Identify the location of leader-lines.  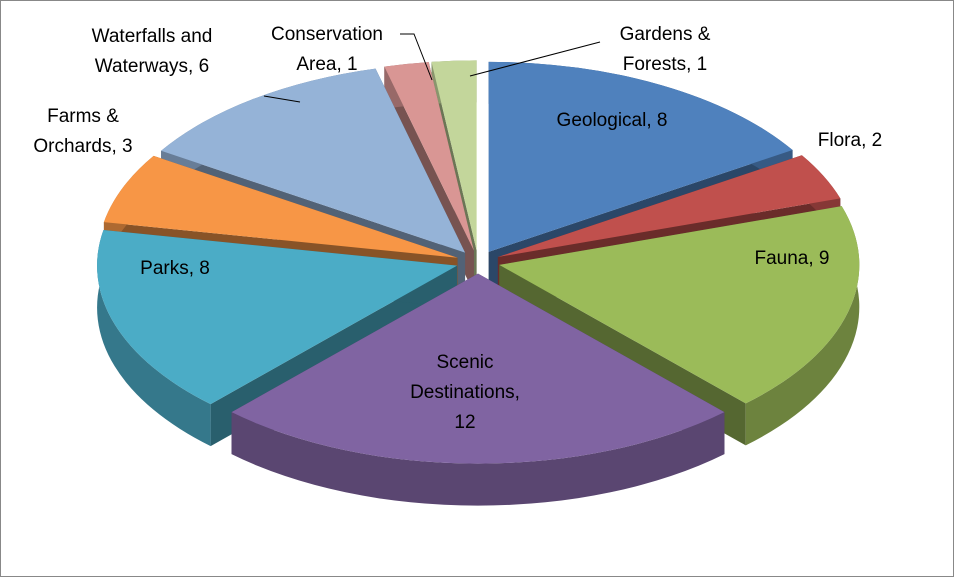
(432, 68).